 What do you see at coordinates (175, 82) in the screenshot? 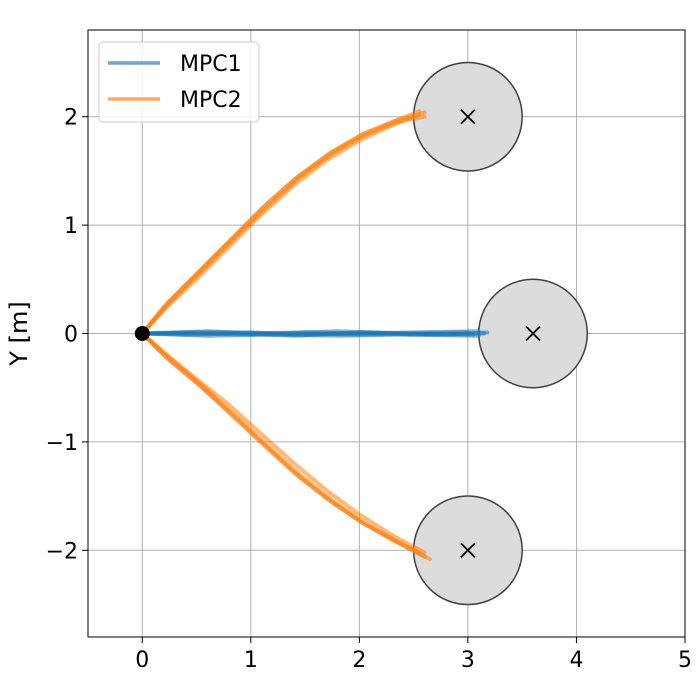
I see `legend-entries: MPC1 MPC2` at bounding box center [175, 82].